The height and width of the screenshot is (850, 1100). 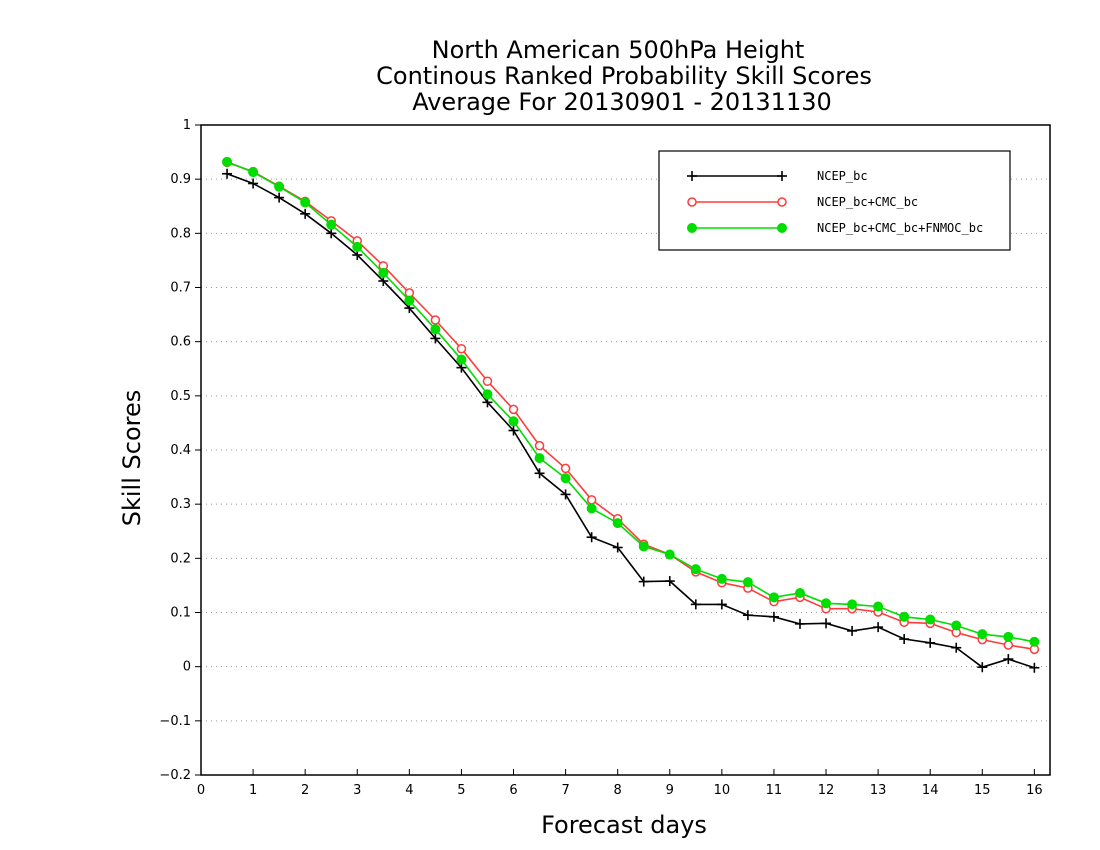 What do you see at coordinates (357, 790) in the screenshot?
I see `x-tick-label: 3` at bounding box center [357, 790].